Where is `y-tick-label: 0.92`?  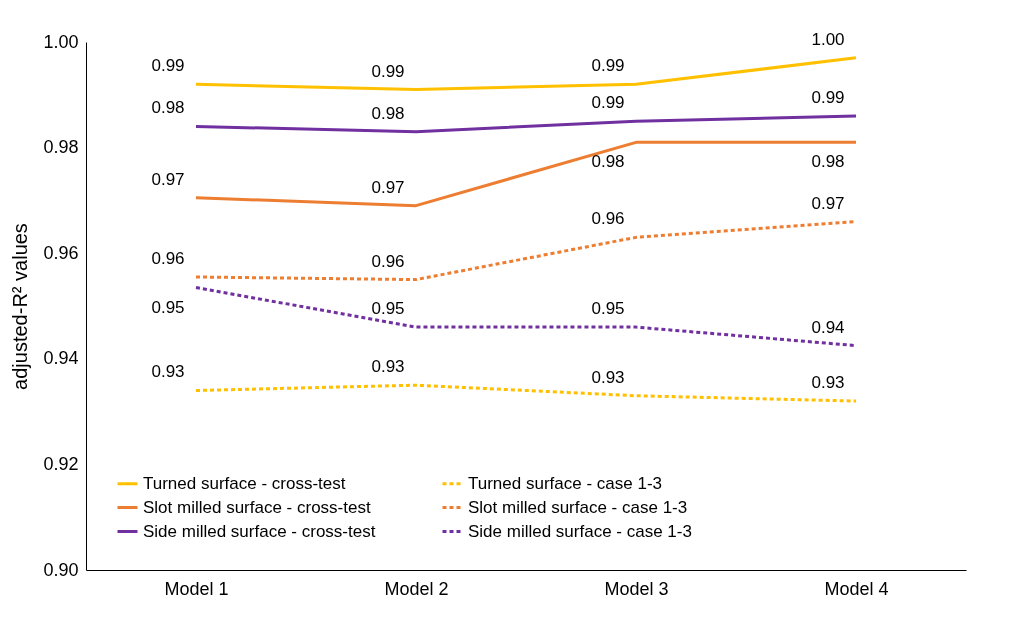
y-tick-label: 0.92 is located at coordinates (61, 463).